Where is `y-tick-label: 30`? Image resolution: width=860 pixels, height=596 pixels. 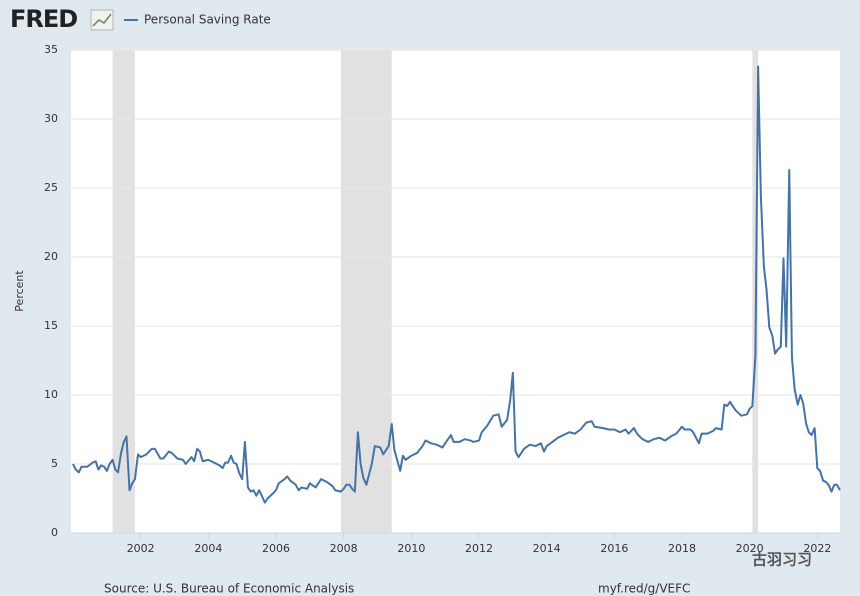
y-tick-label: 30 is located at coordinates (51, 118).